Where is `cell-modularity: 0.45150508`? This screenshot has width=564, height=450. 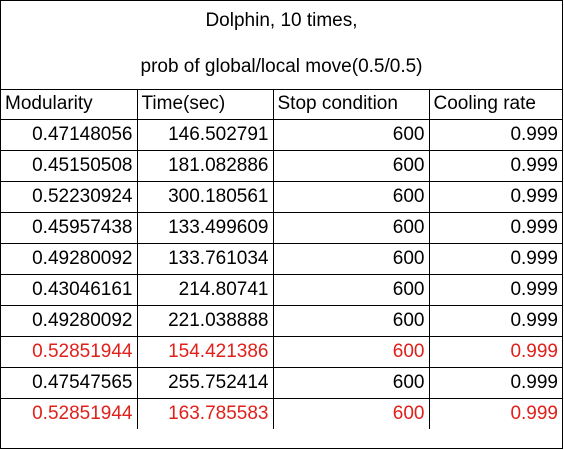 cell-modularity: 0.45150508 is located at coordinates (69, 166).